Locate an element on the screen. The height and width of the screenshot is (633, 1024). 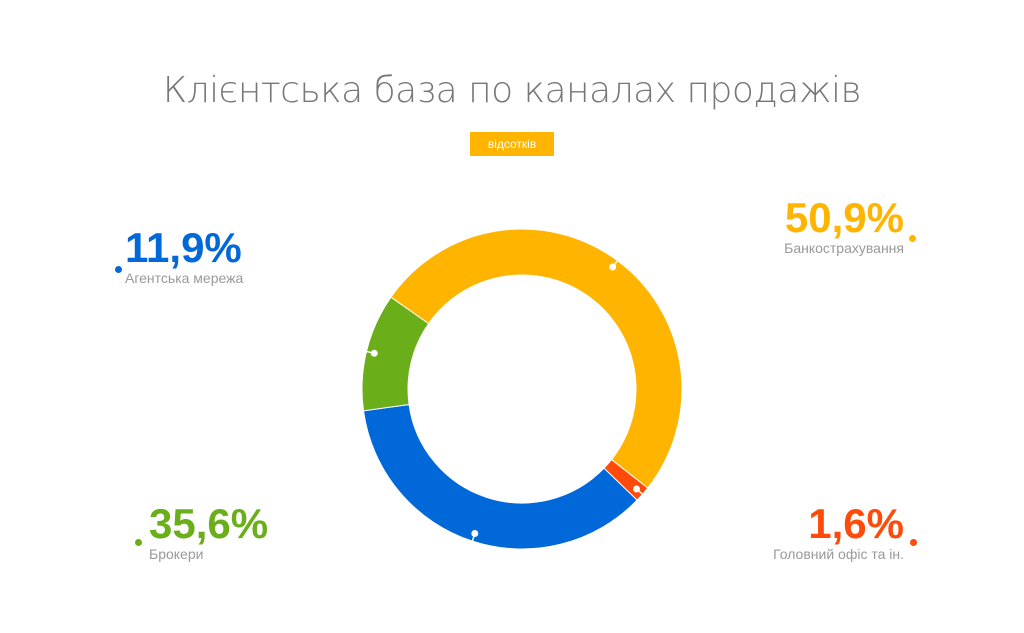
label-brokers: 35,6% Брокери is located at coordinates (209, 531).